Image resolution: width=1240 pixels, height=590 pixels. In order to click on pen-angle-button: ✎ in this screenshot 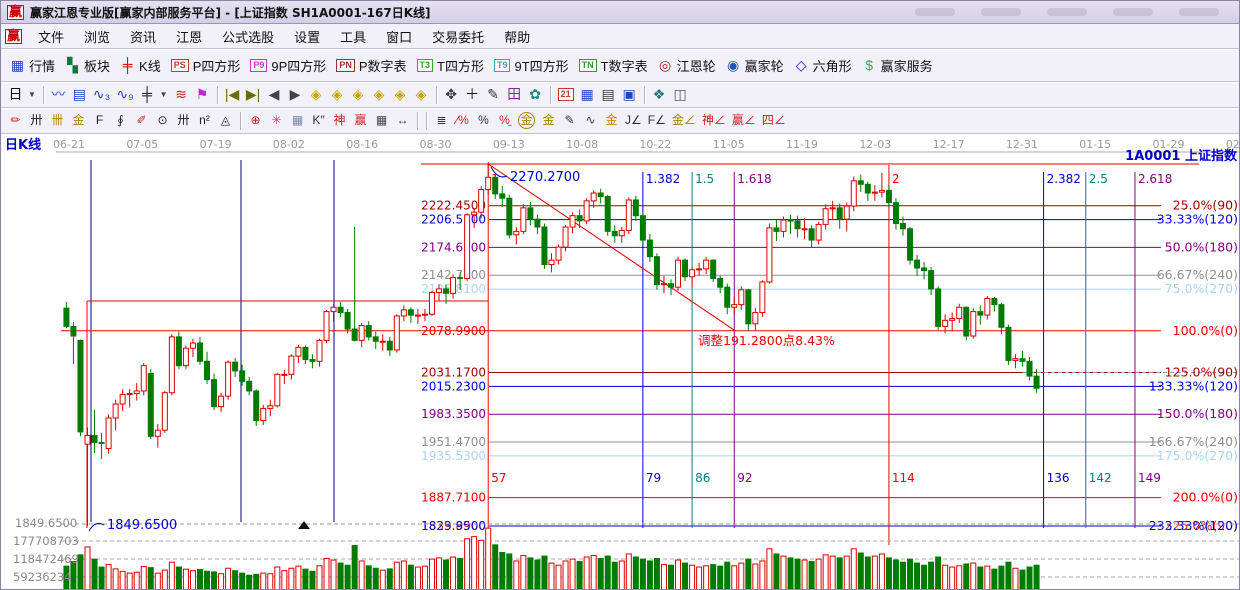, I will do `click(569, 120)`.